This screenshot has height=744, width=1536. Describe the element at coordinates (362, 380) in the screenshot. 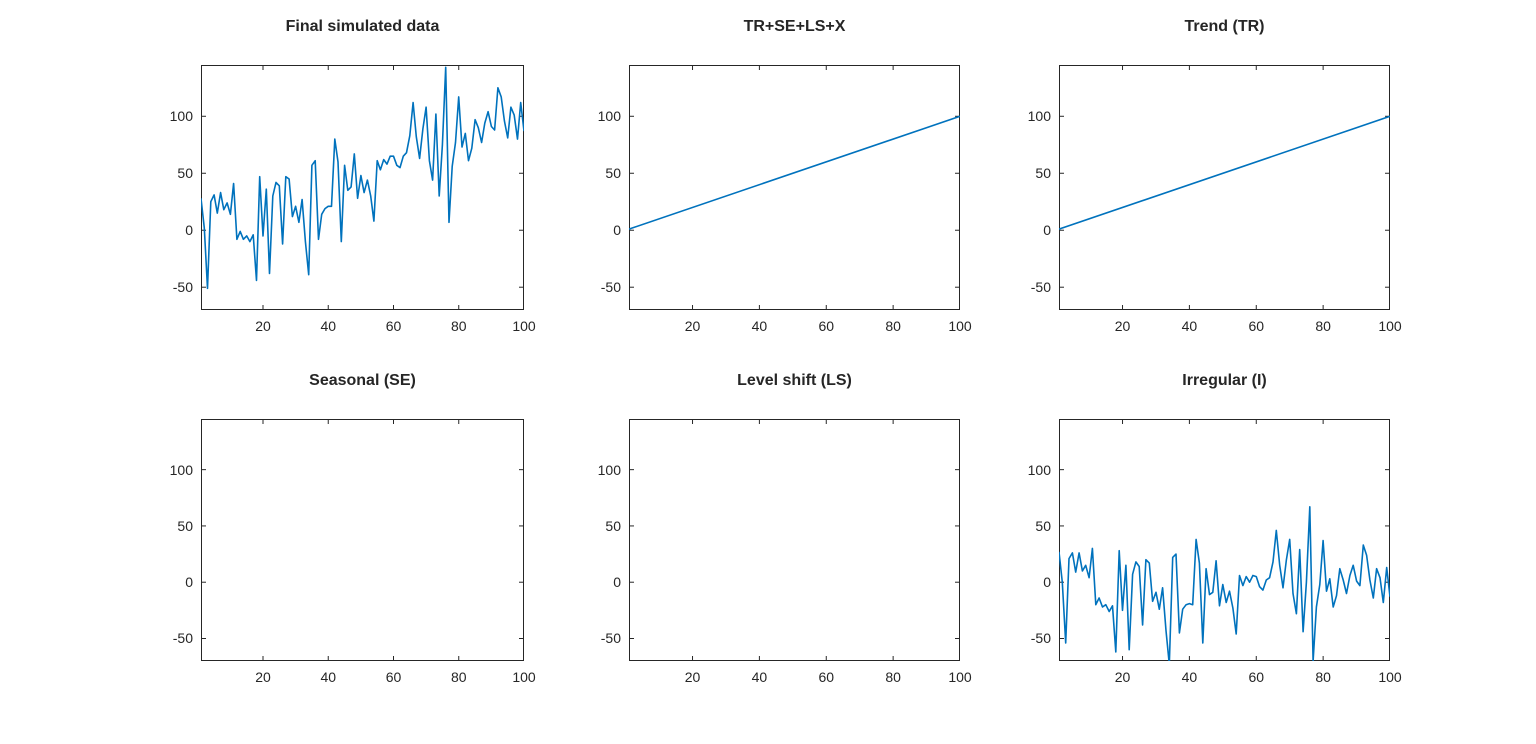

I see `plot-title: Seasonal (SE)` at that location.